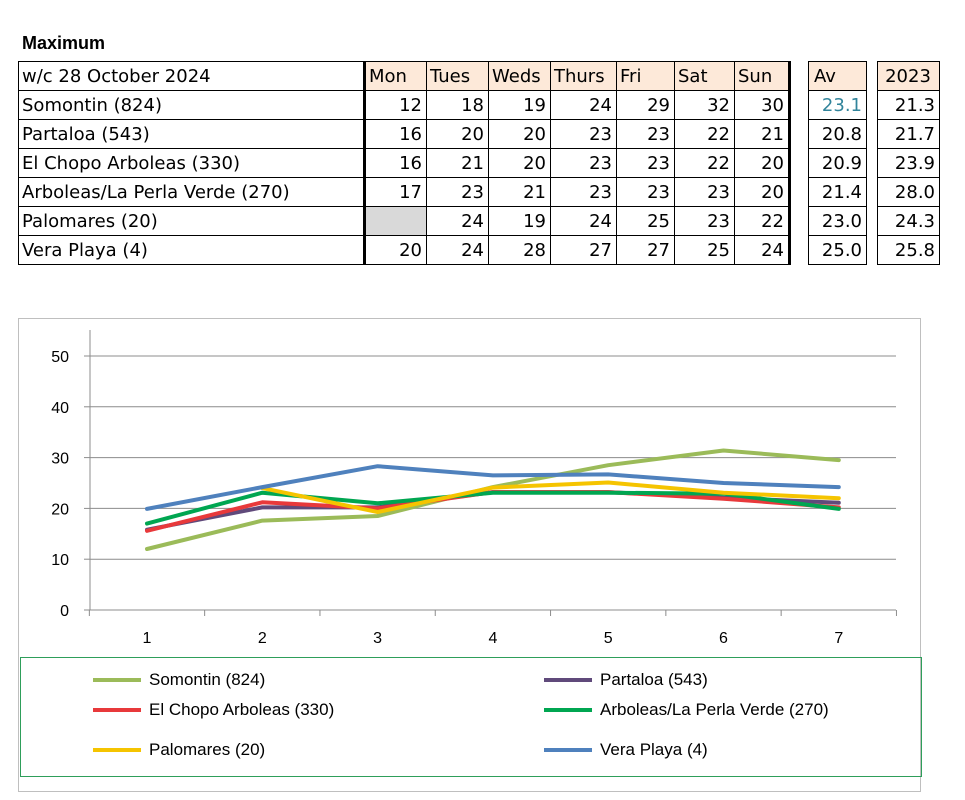  I want to click on x-tick-label: 5, so click(608, 638).